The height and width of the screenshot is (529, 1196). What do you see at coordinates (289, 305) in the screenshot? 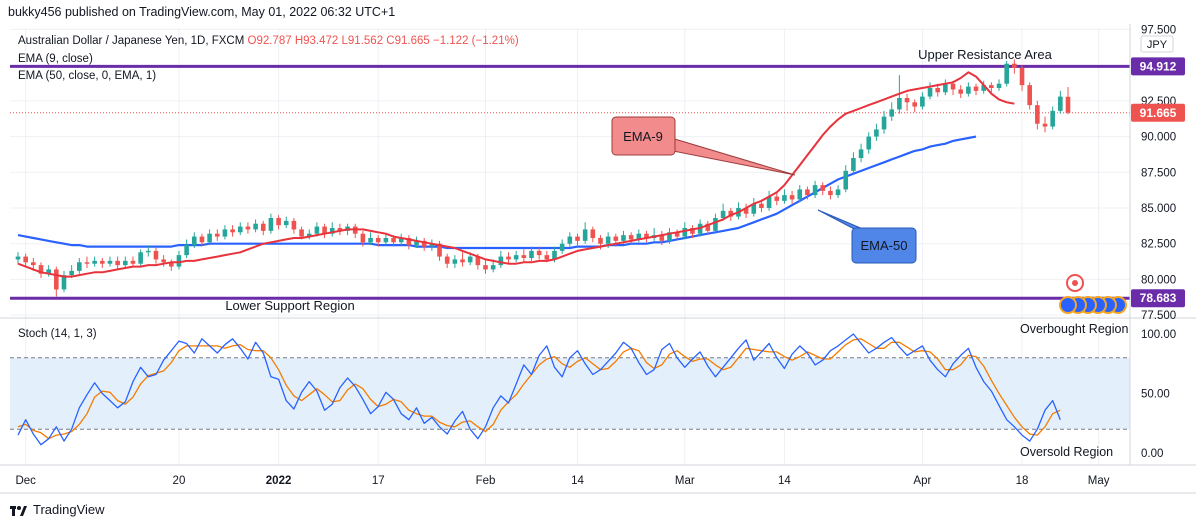
I see `lower-support-label: Lower Support Region` at bounding box center [289, 305].